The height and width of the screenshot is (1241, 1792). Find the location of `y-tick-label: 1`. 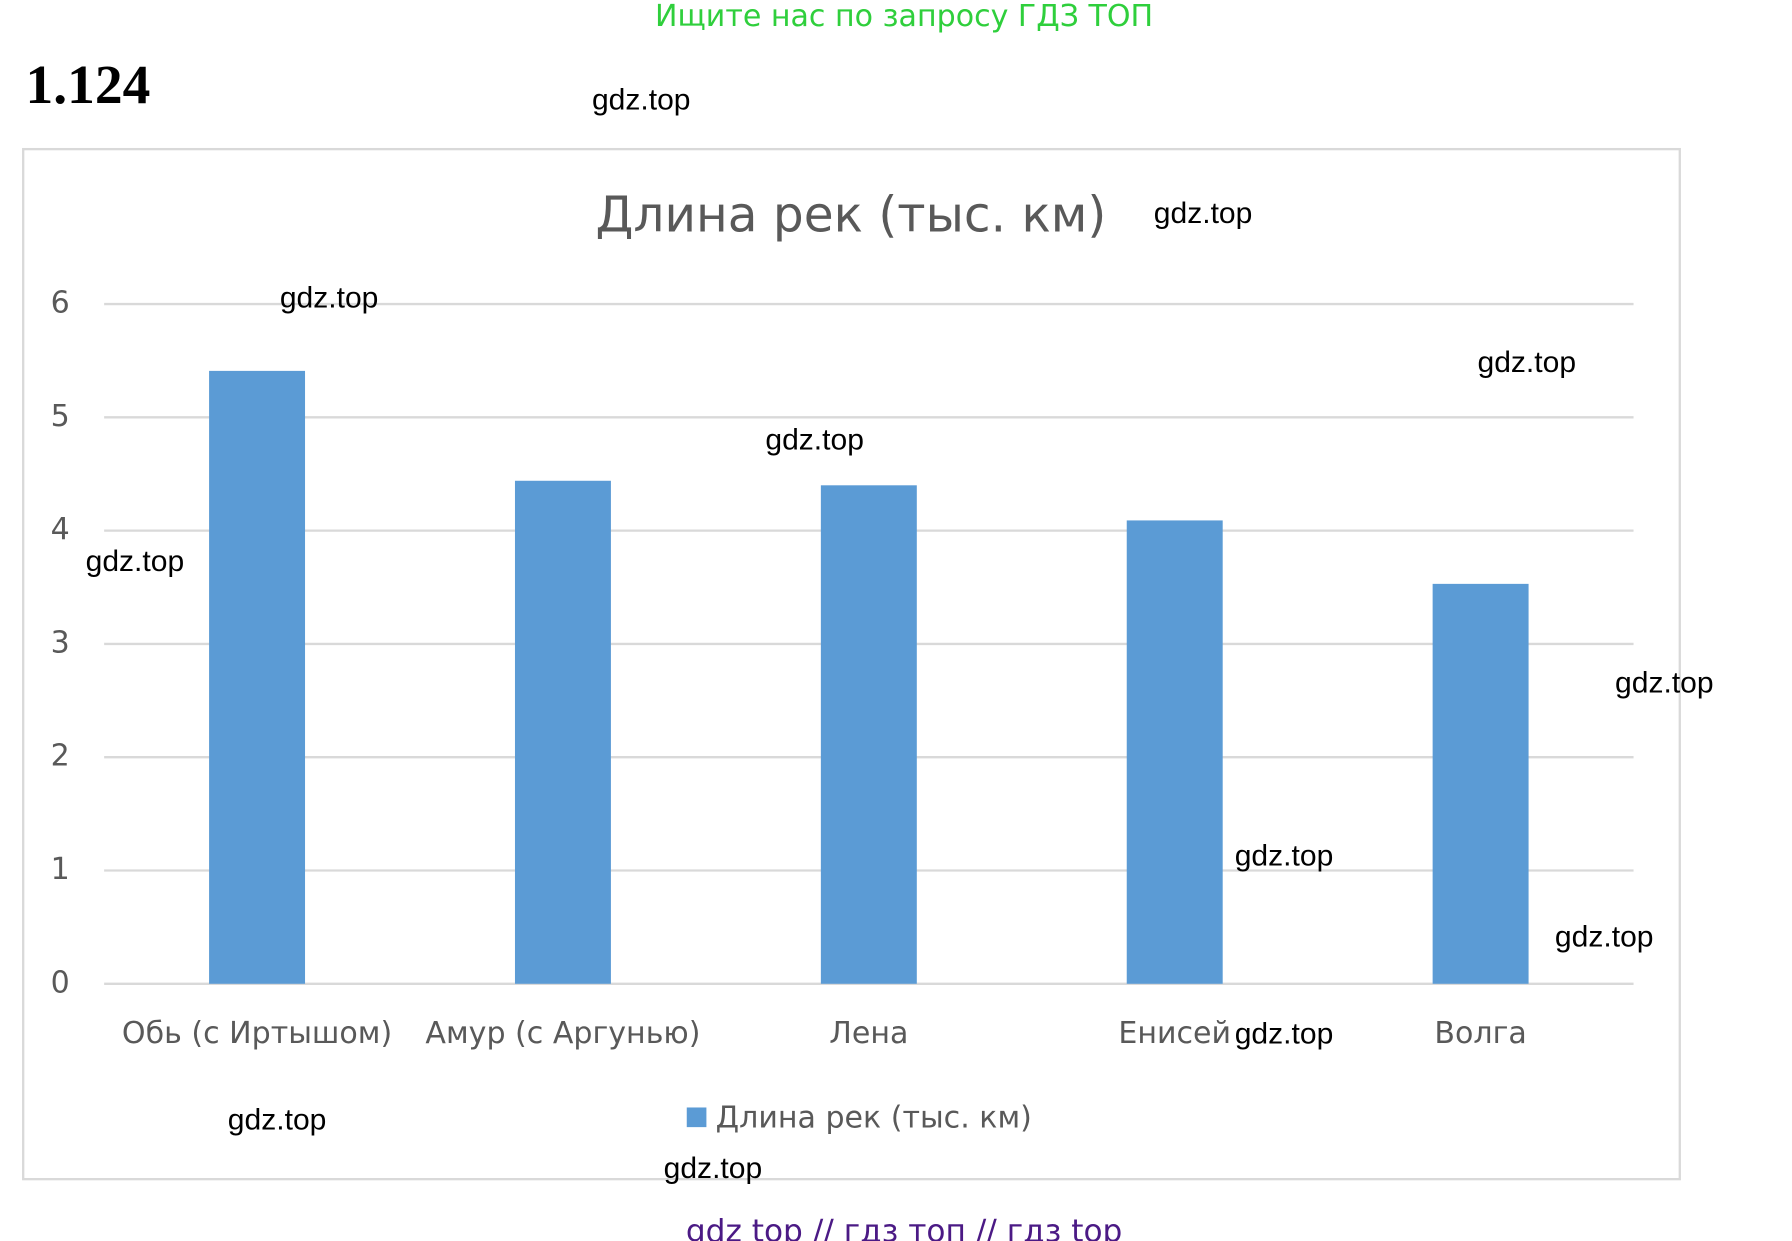

y-tick-label: 1 is located at coordinates (60, 869).